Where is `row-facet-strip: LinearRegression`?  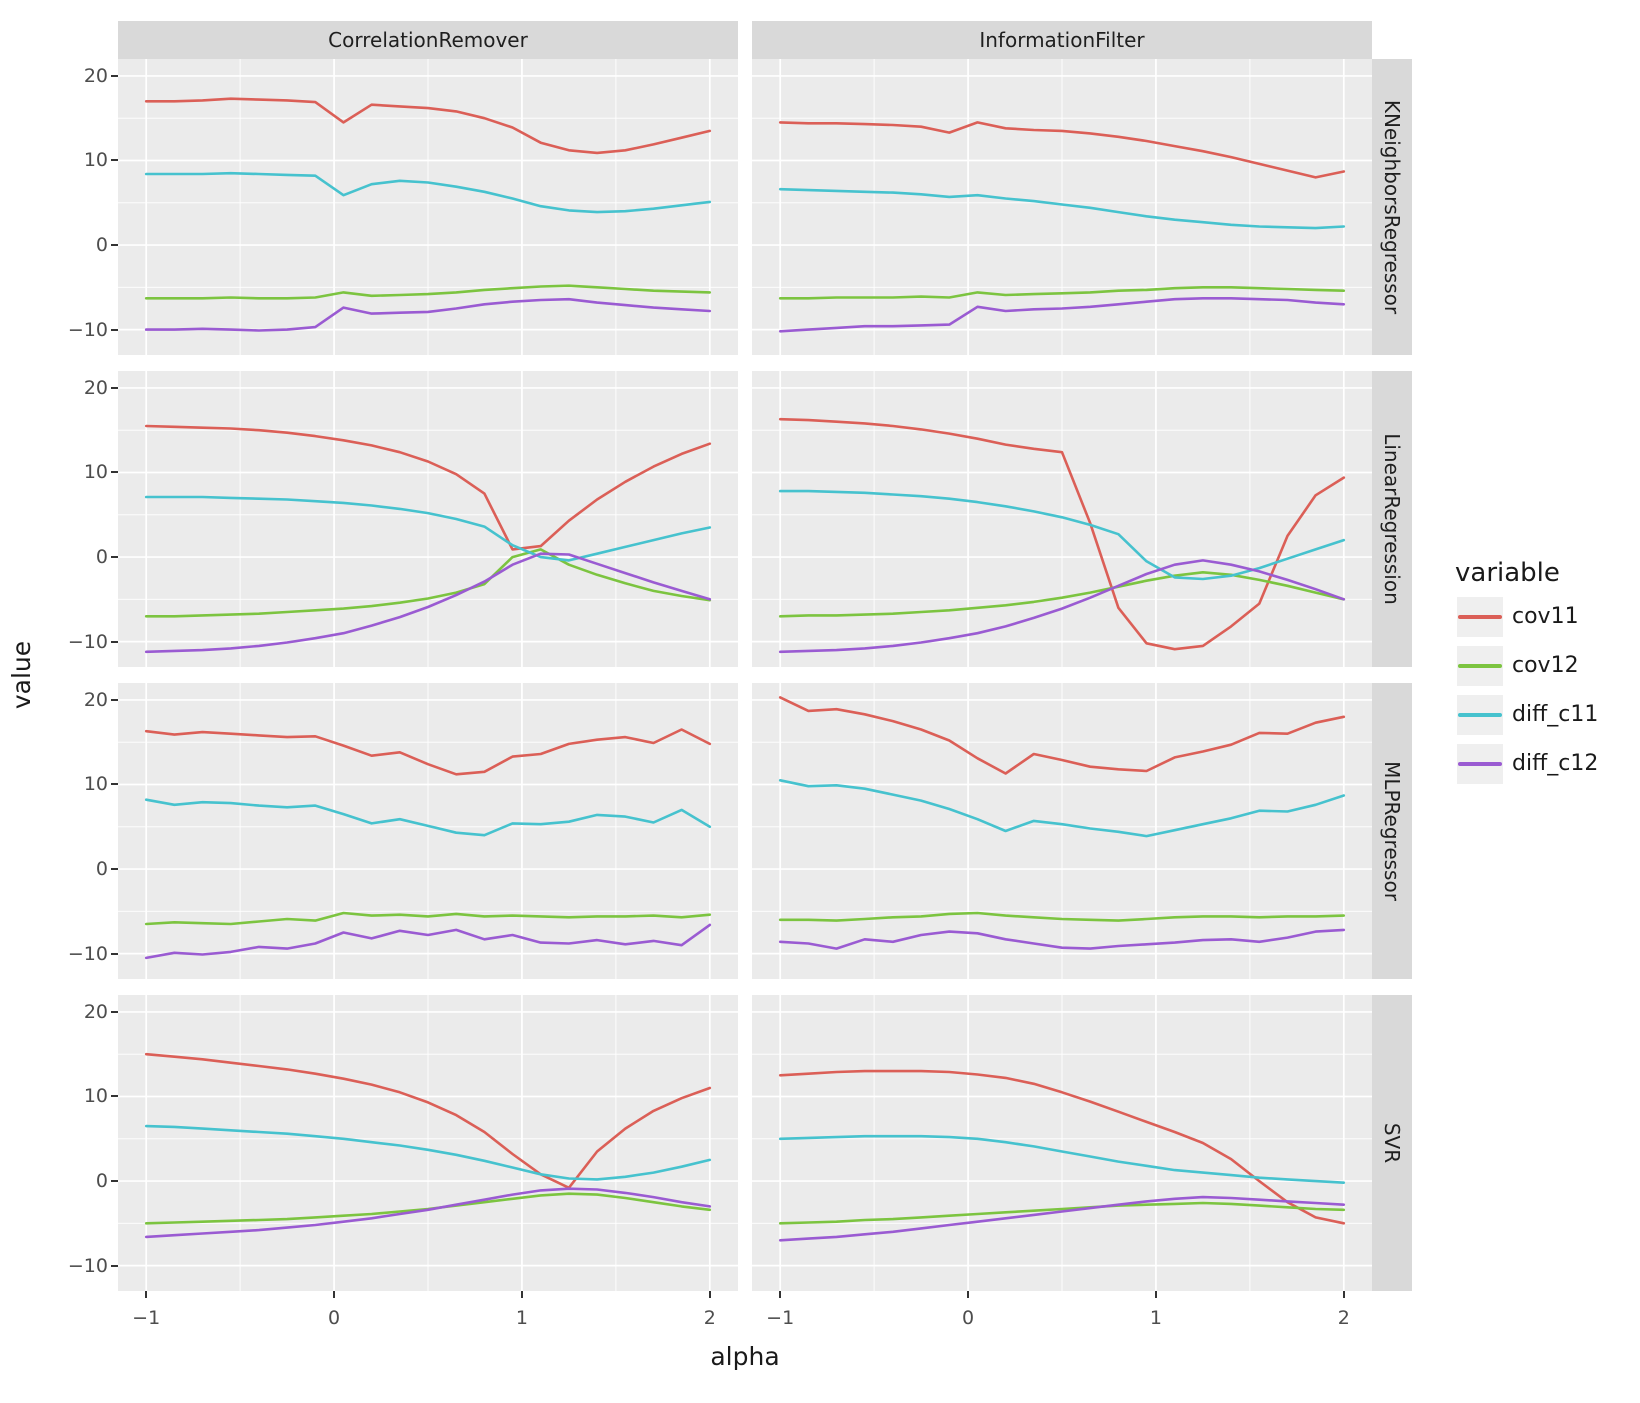 row-facet-strip: LinearRegression is located at coordinates (1392, 519).